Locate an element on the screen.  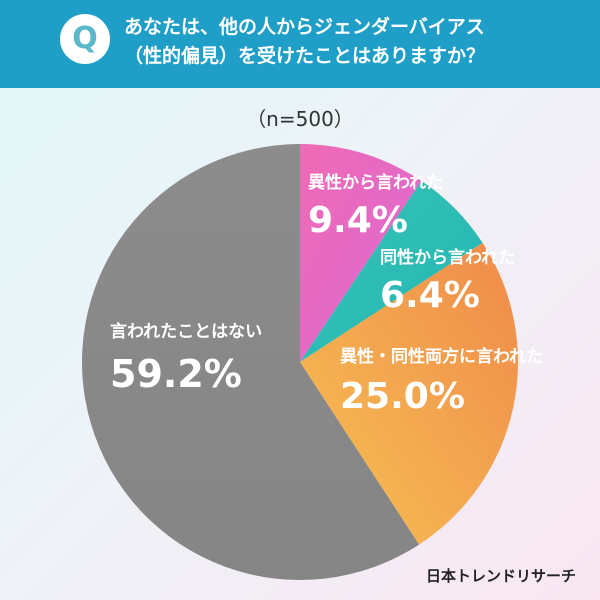
slice-same-sex is located at coordinates (391, 271).